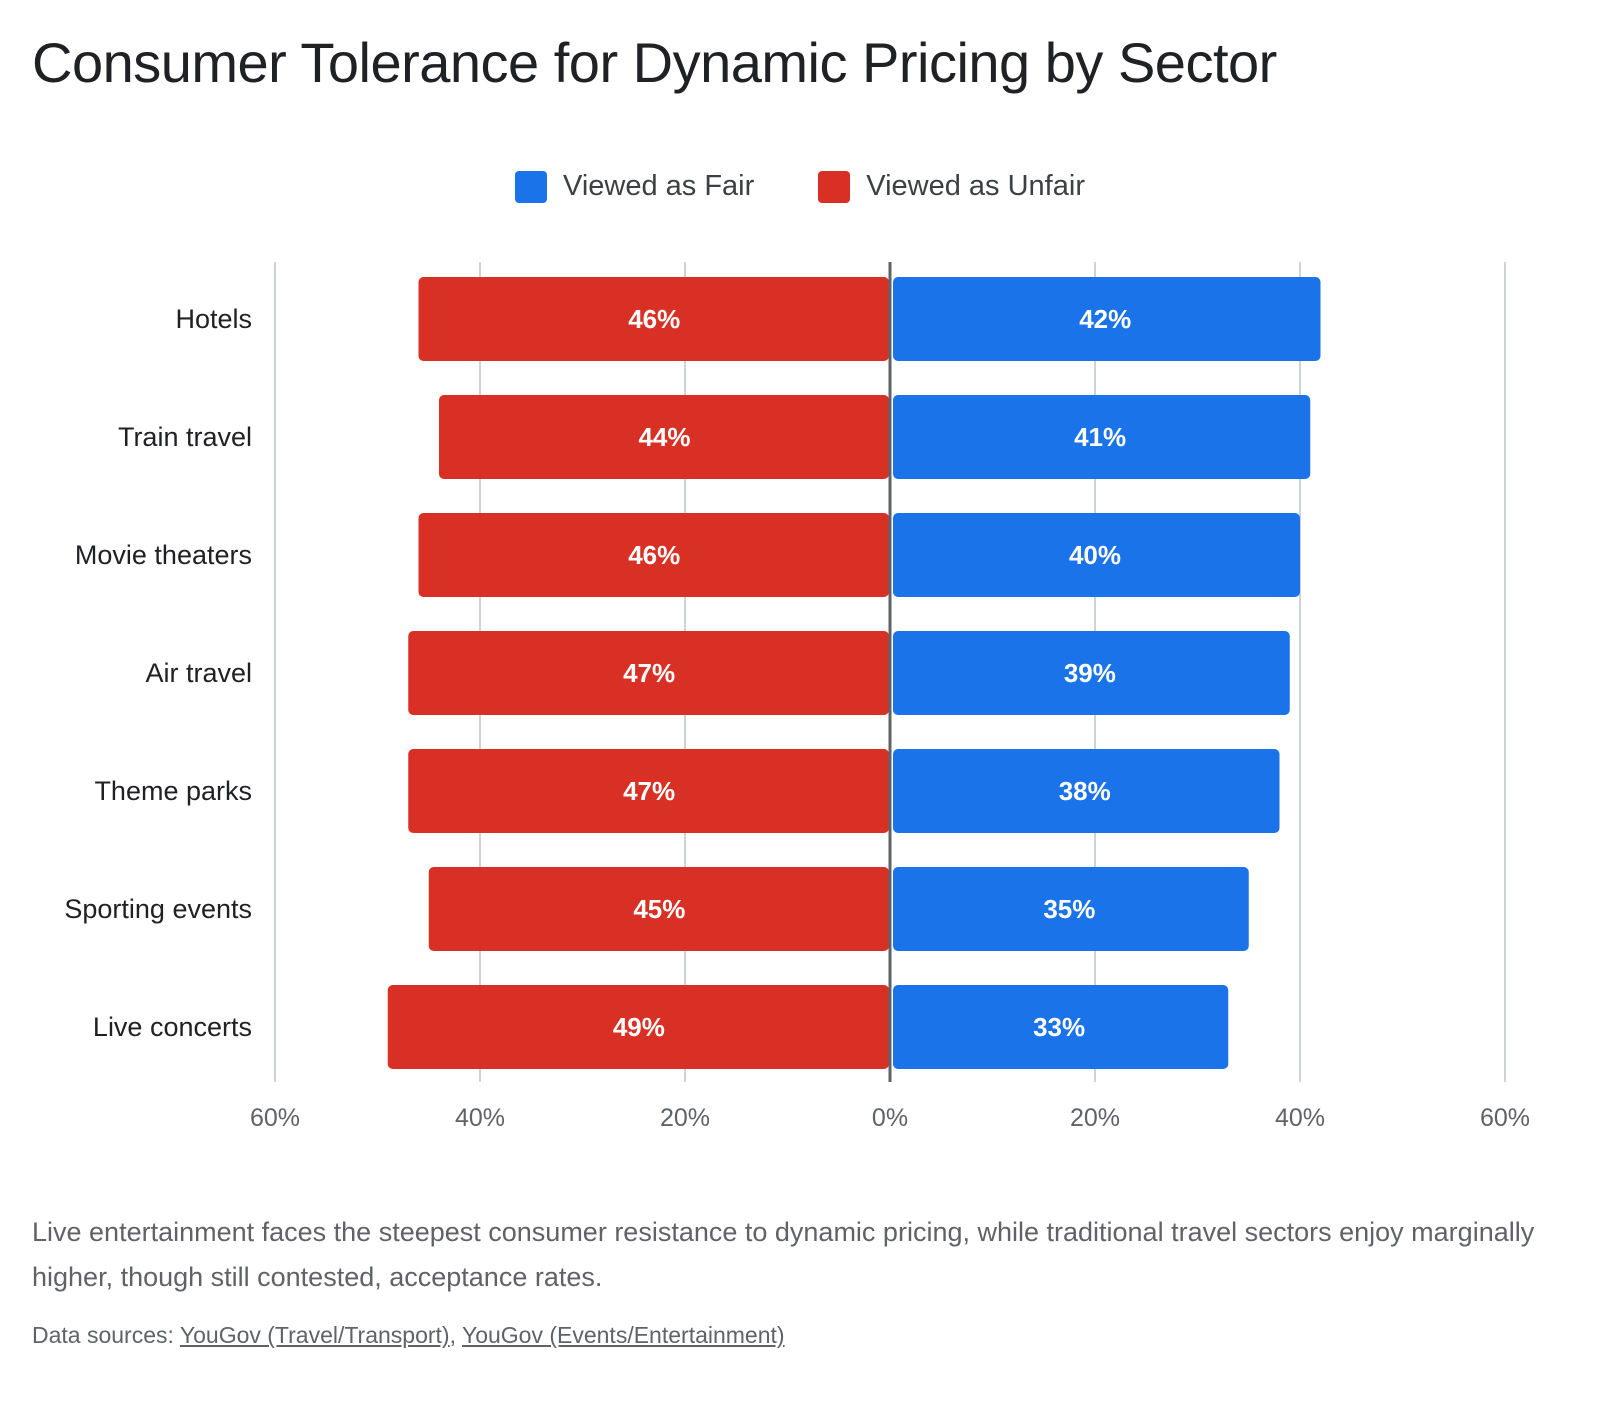 This screenshot has height=1414, width=1600. Describe the element at coordinates (158, 909) in the screenshot. I see `category-label: Sporting events` at that location.